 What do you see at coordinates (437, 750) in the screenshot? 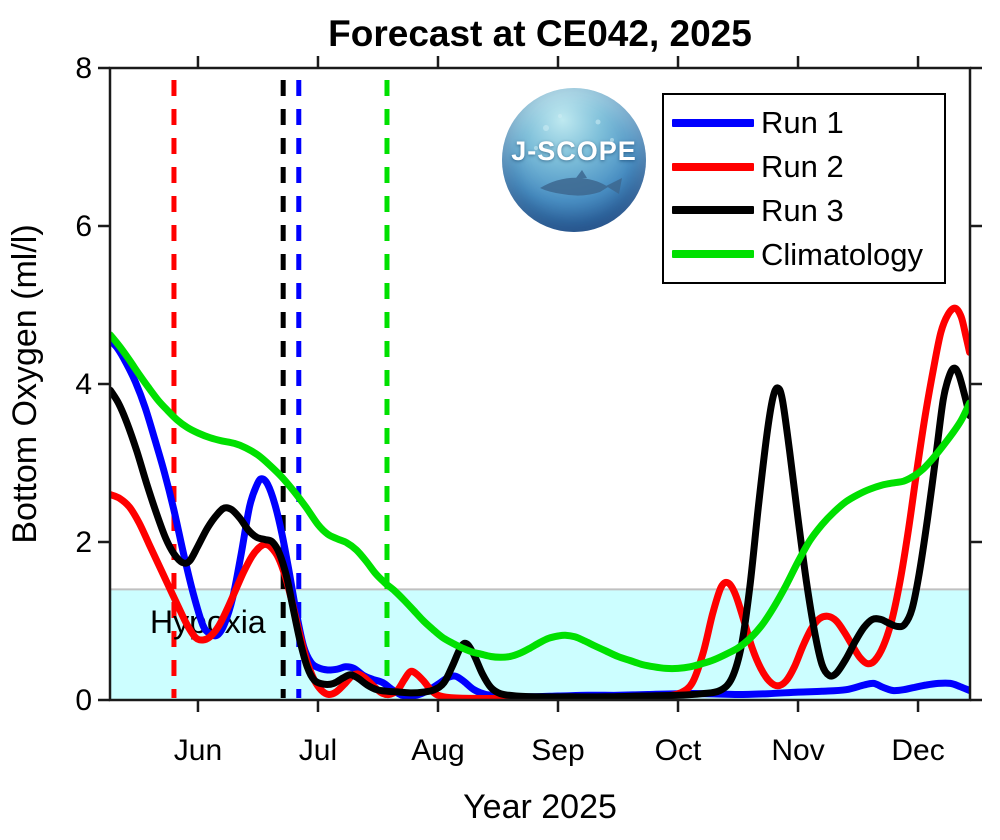
I see `x-tick-label: Aug` at bounding box center [437, 750].